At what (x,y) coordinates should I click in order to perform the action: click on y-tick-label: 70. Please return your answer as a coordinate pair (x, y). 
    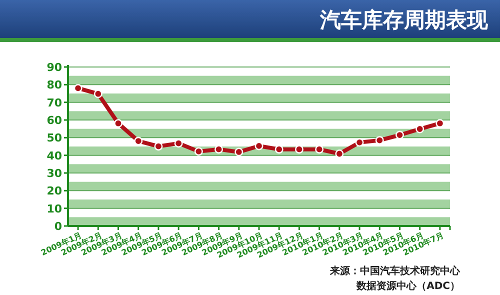
    Looking at the image, I should click on (54, 103).